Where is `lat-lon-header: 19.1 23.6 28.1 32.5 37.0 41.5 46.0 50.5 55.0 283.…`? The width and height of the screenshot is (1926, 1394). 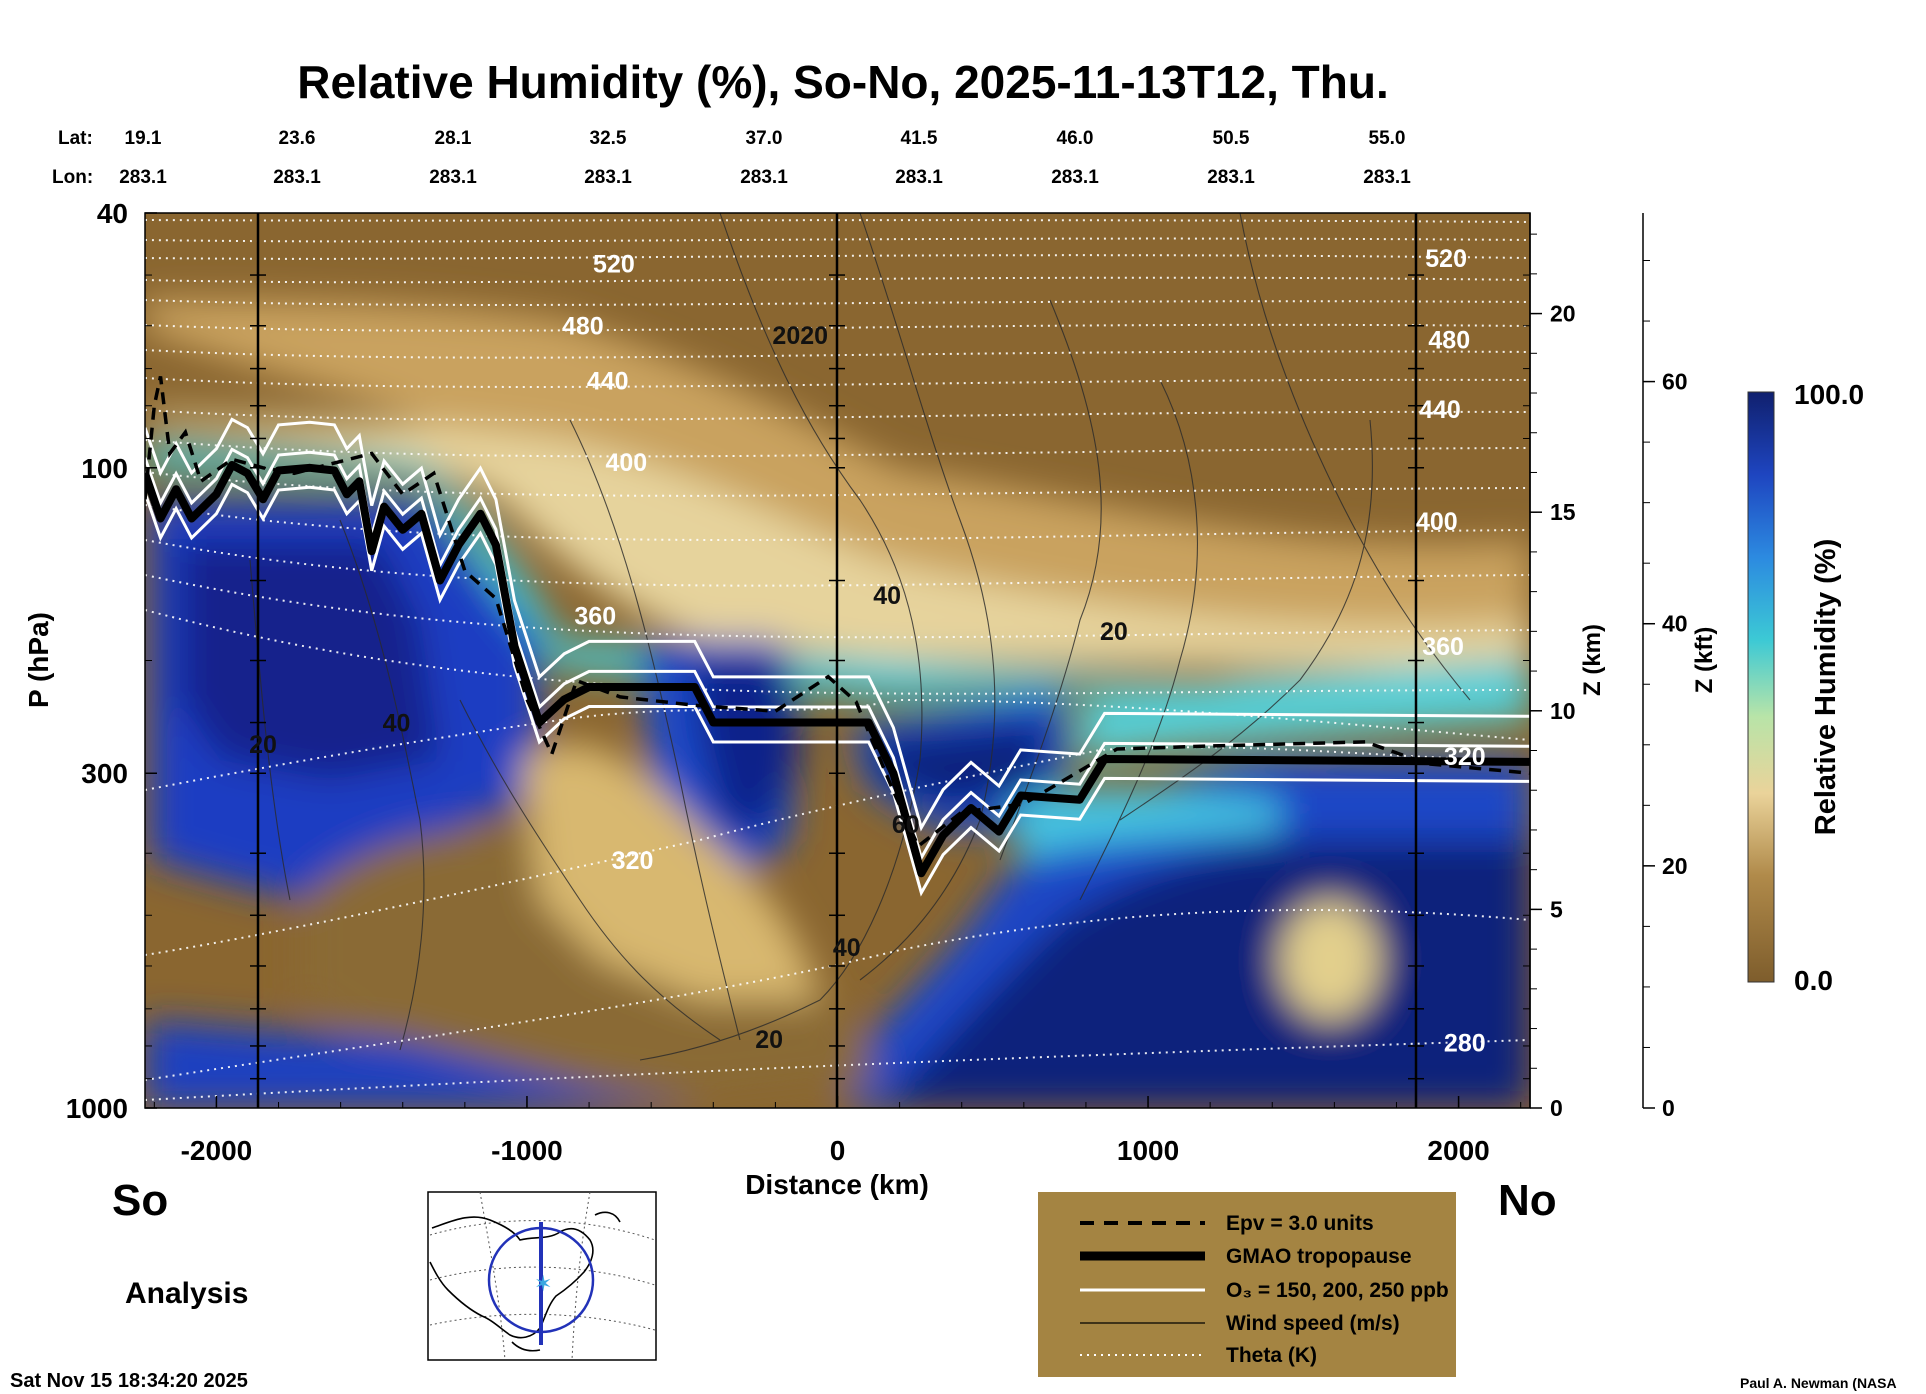 lat-lon-header: 19.1 23.6 28.1 32.5 37.0 41.5 46.0 50.5 55.0 283.… is located at coordinates (765, 158).